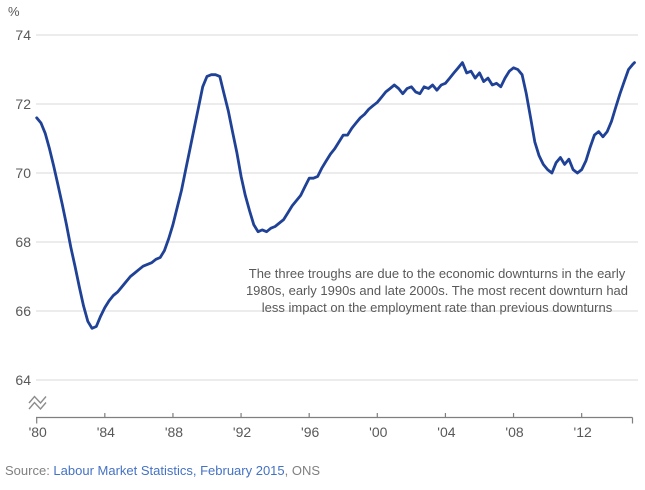 This screenshot has width=645, height=490. I want to click on source-suffix: , ONS, so click(302, 470).